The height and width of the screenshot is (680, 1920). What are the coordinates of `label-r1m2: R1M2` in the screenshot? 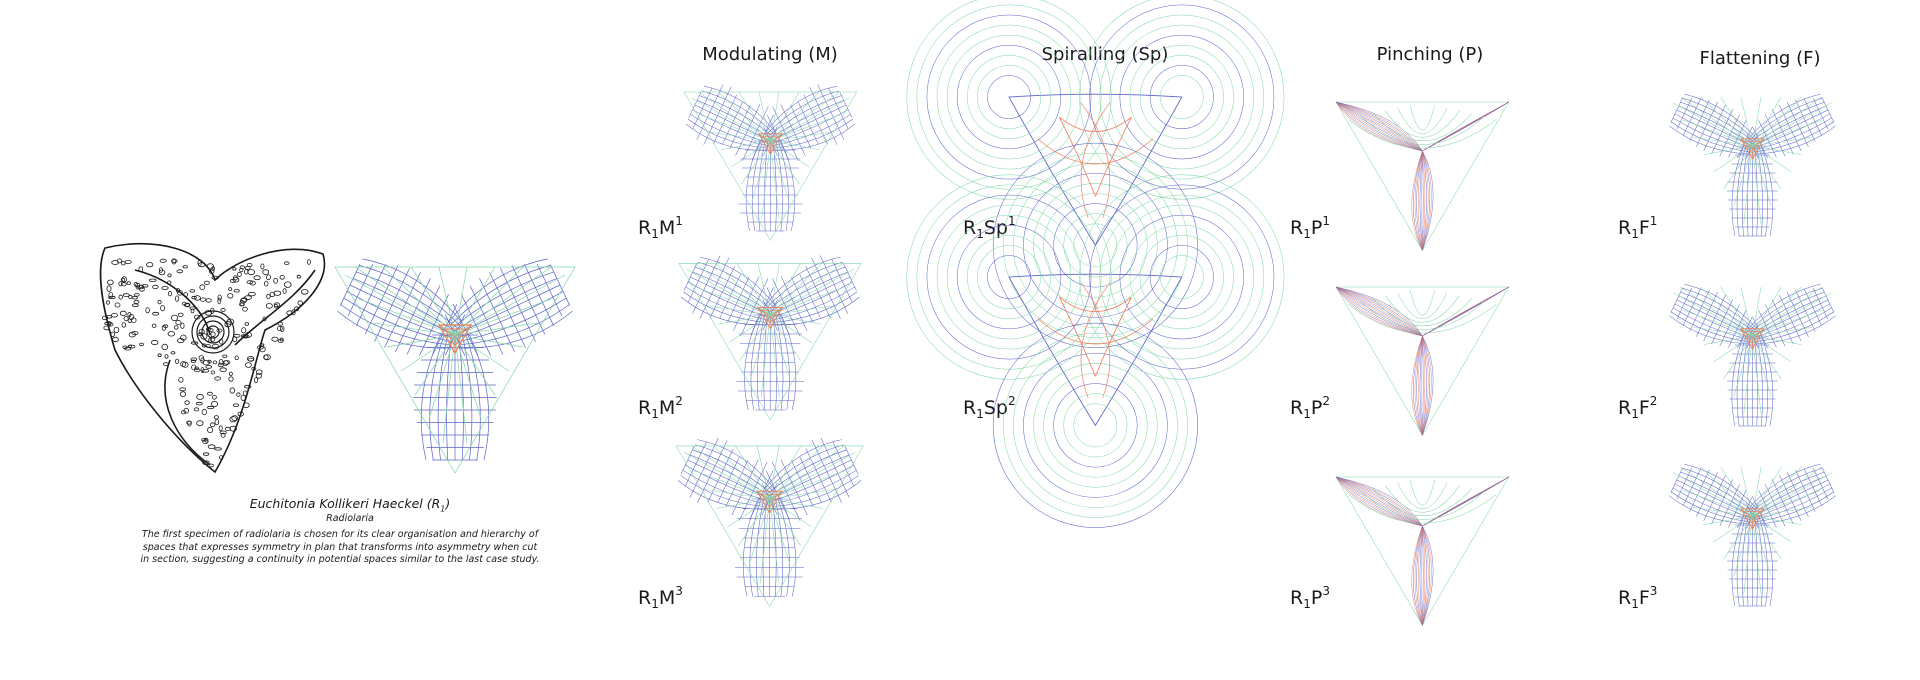 It's located at (660, 407).